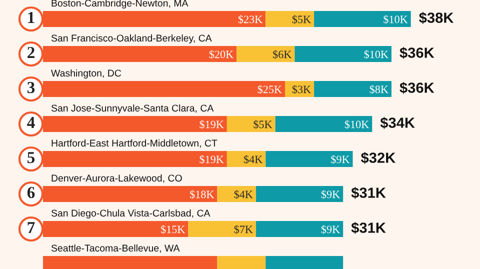 The image size is (480, 269). What do you see at coordinates (31, 88) in the screenshot?
I see `text: 3` at bounding box center [31, 88].